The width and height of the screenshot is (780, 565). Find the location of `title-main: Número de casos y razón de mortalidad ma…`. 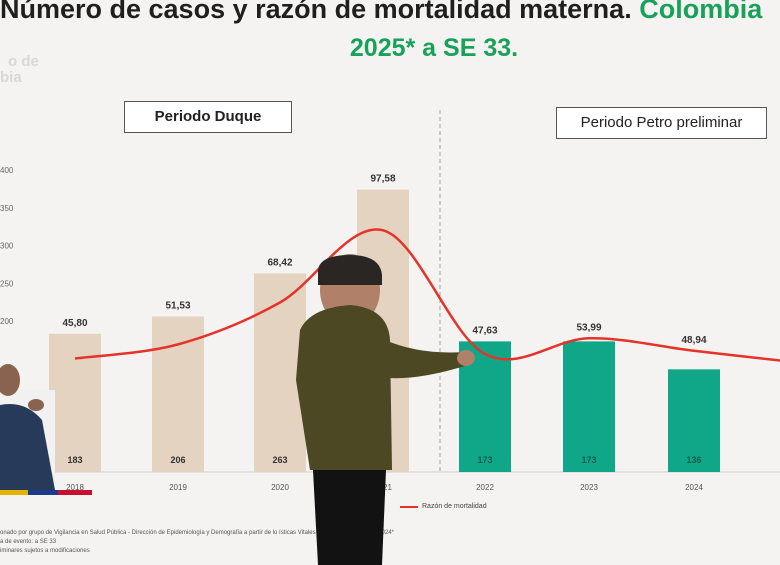

title-main: Número de casos y razón de mortalidad ma… is located at coordinates (316, 12).